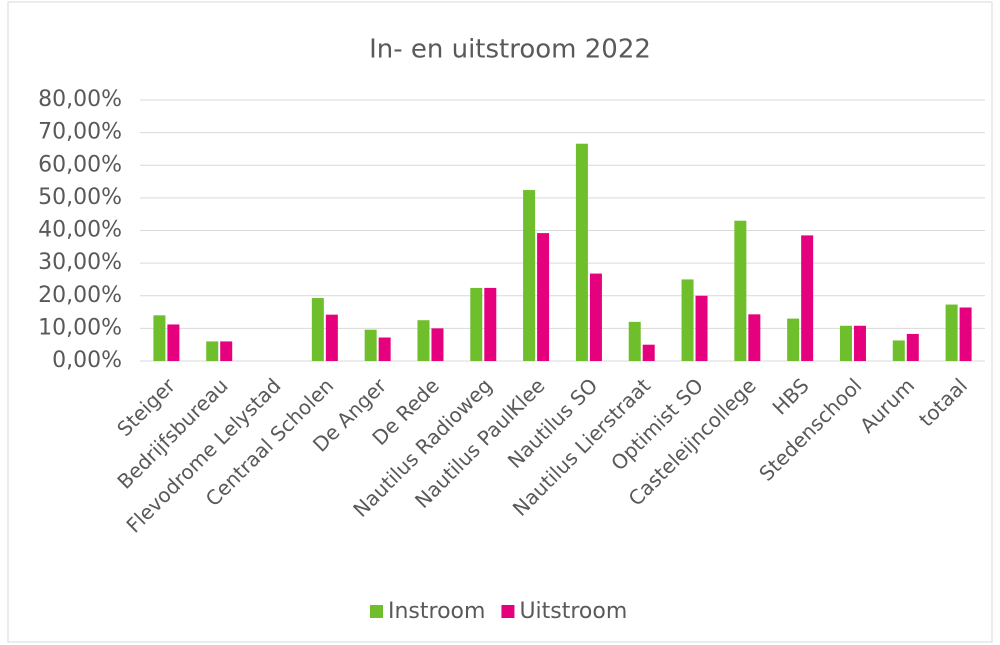  Describe the element at coordinates (80, 197) in the screenshot. I see `y-tick-label: 50,00%` at that location.